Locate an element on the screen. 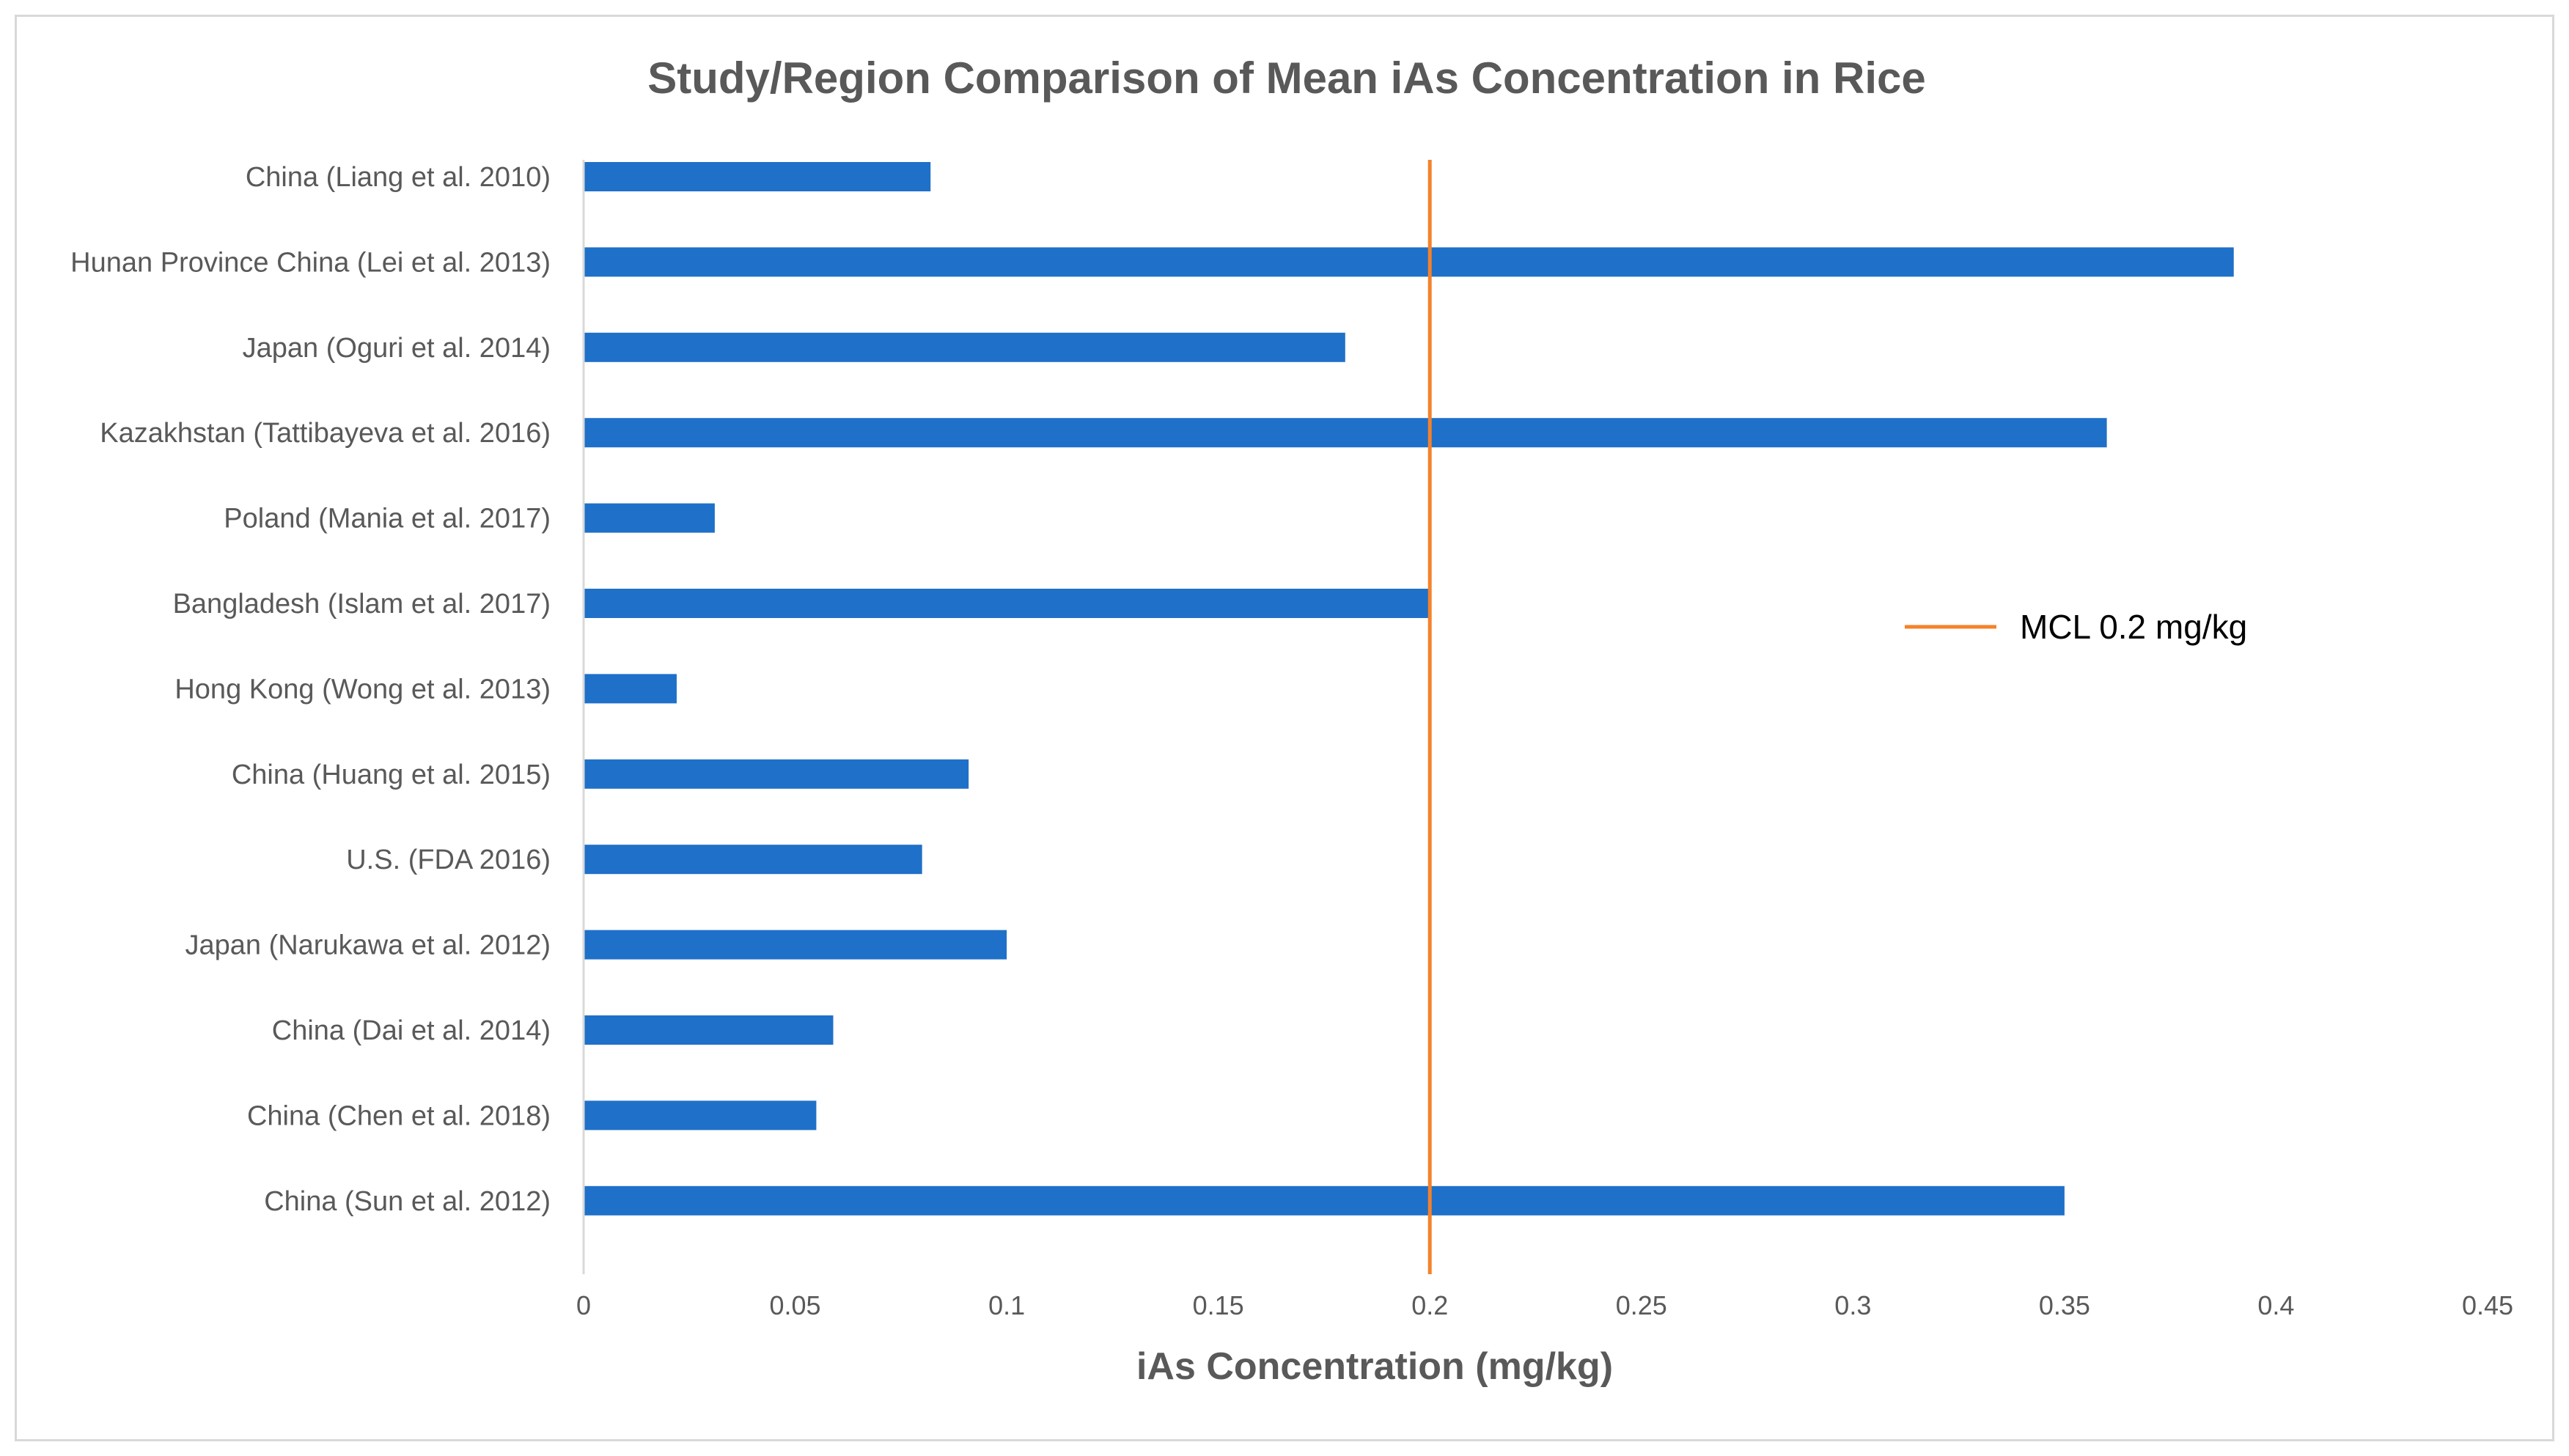 The image size is (2569, 1456). category-label: U.S. (FDA 2016) is located at coordinates (448, 860).